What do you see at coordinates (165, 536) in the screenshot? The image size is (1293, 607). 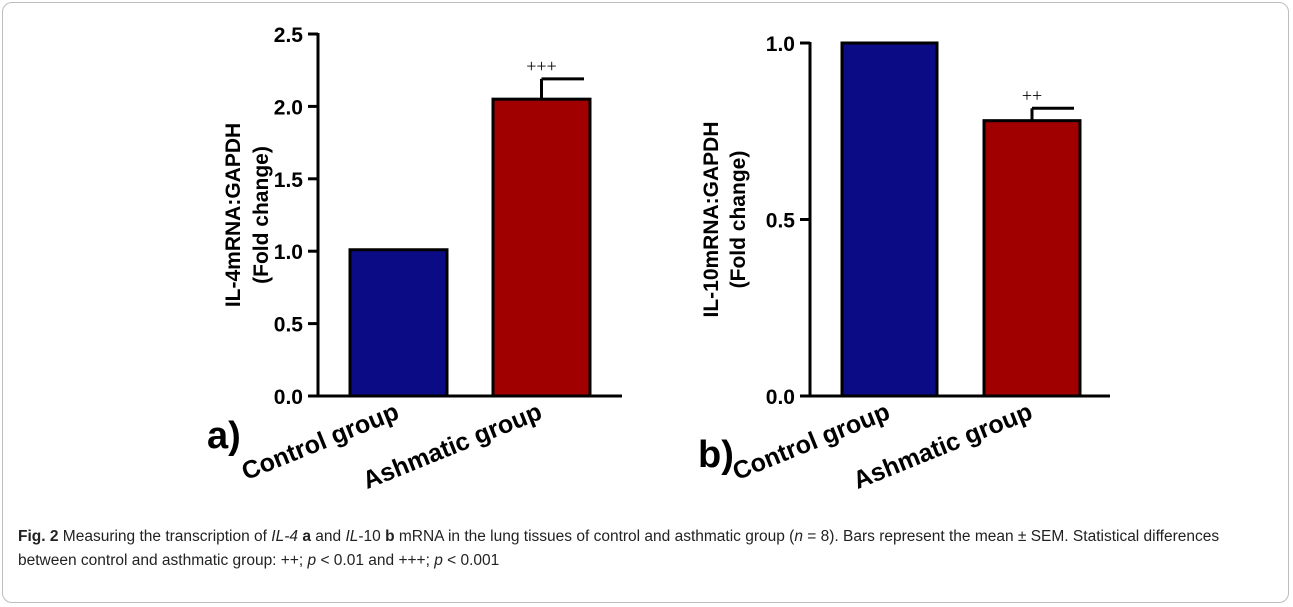 I see `caption-text: Measuring the transcription of` at bounding box center [165, 536].